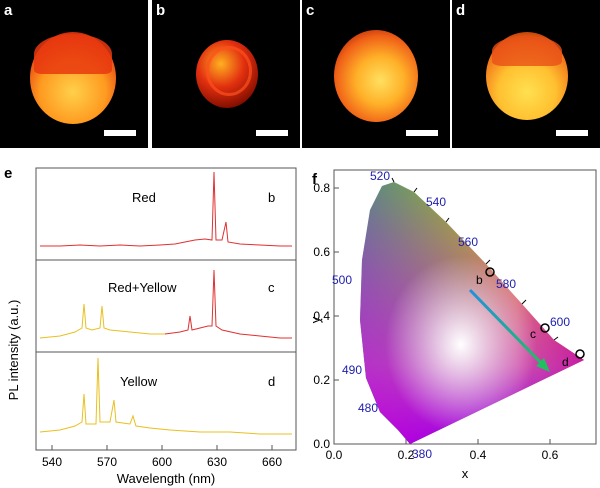  I want to click on x-axis-label: x, so click(465, 473).